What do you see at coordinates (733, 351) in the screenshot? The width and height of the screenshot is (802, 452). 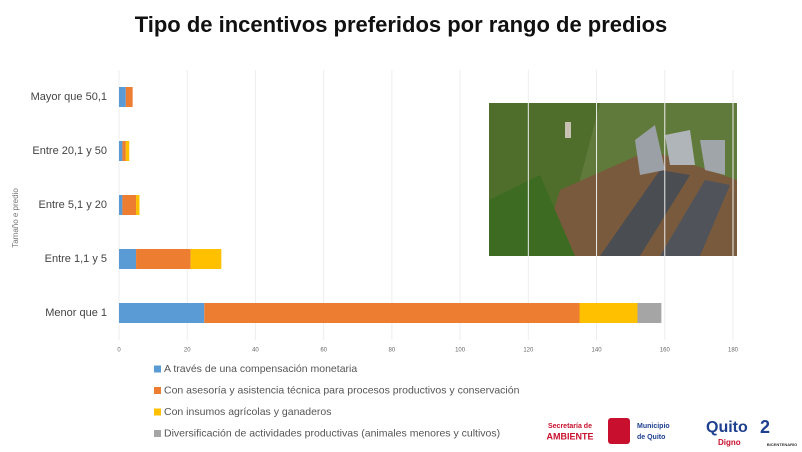 I see `x-tick-label: 180` at bounding box center [733, 351].